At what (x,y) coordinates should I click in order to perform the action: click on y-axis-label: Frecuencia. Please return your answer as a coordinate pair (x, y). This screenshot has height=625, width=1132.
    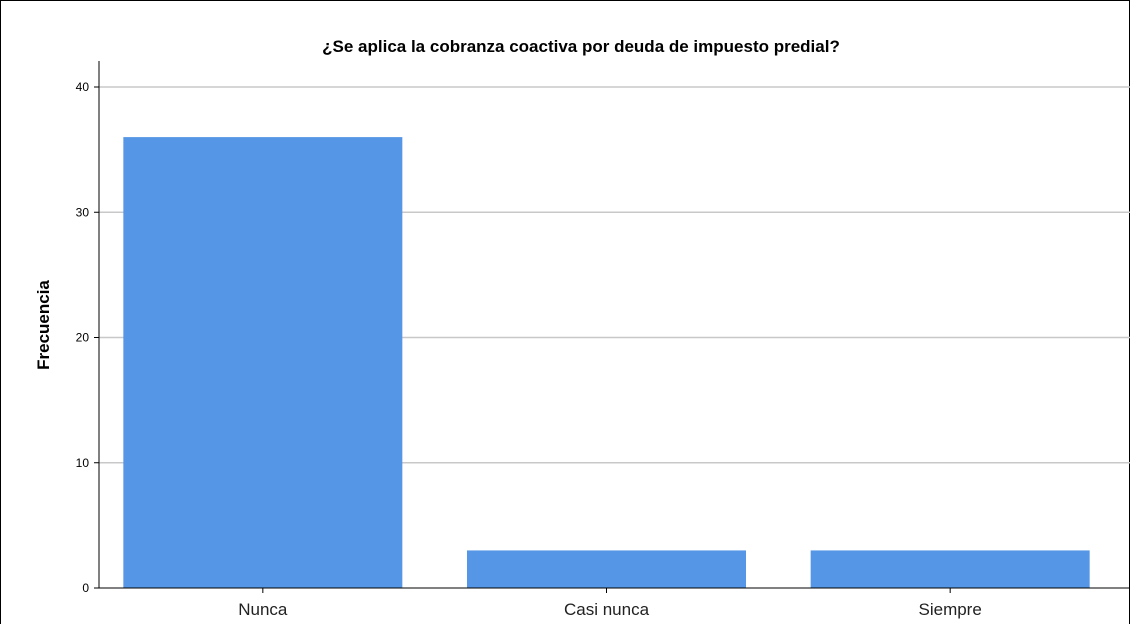
    Looking at the image, I should click on (43, 325).